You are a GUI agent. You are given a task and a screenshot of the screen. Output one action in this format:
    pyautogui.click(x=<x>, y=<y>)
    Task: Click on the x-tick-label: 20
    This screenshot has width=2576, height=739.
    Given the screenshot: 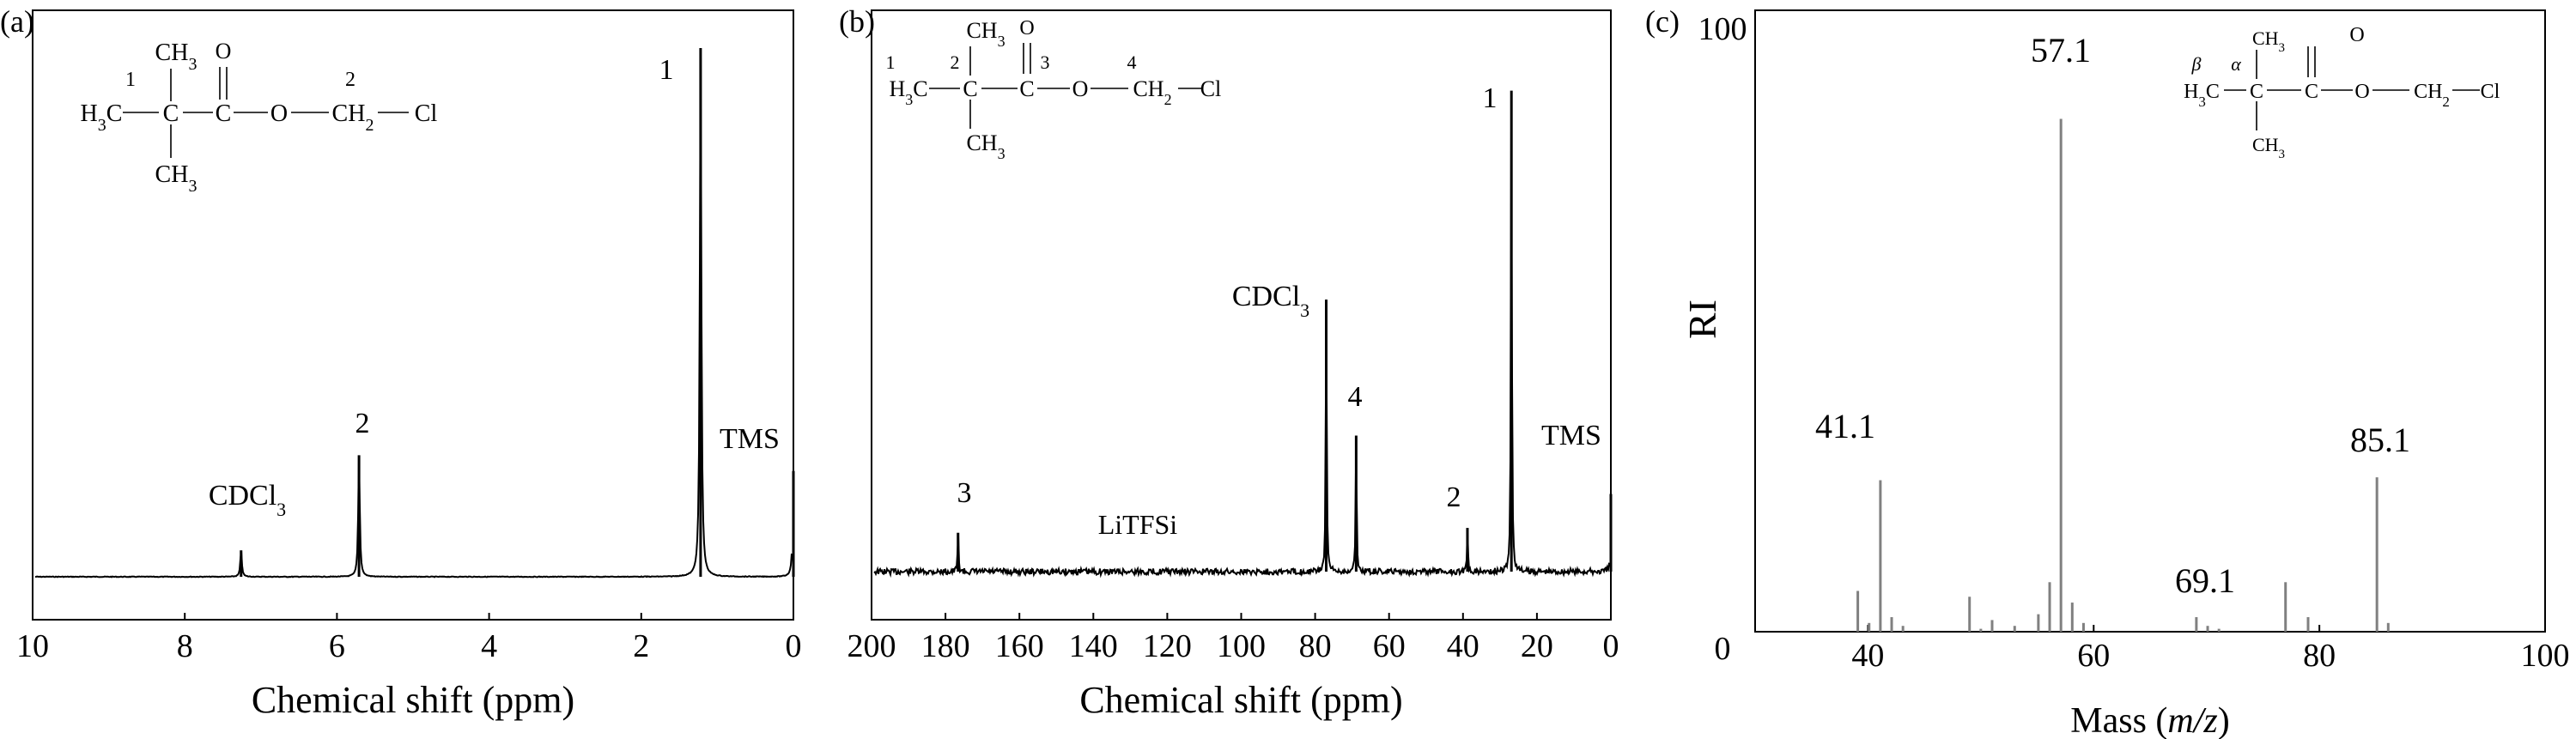 What is the action you would take?
    pyautogui.click(x=1537, y=646)
    